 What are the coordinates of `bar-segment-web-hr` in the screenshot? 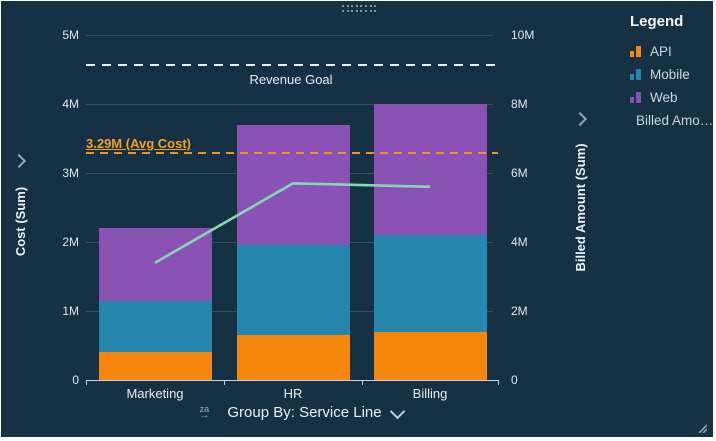 It's located at (293, 185).